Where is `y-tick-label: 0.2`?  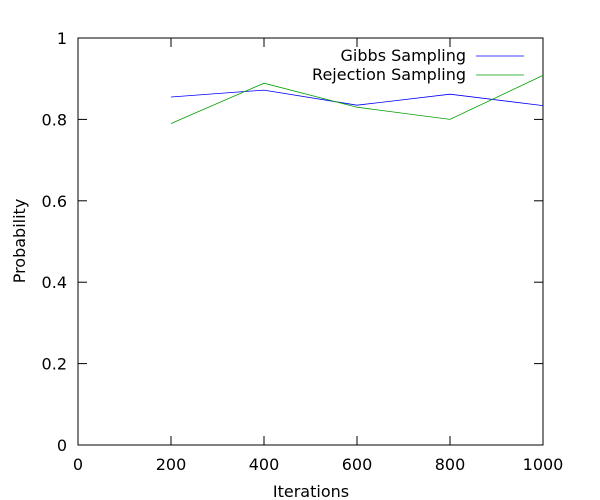
y-tick-label: 0.2 is located at coordinates (54, 364).